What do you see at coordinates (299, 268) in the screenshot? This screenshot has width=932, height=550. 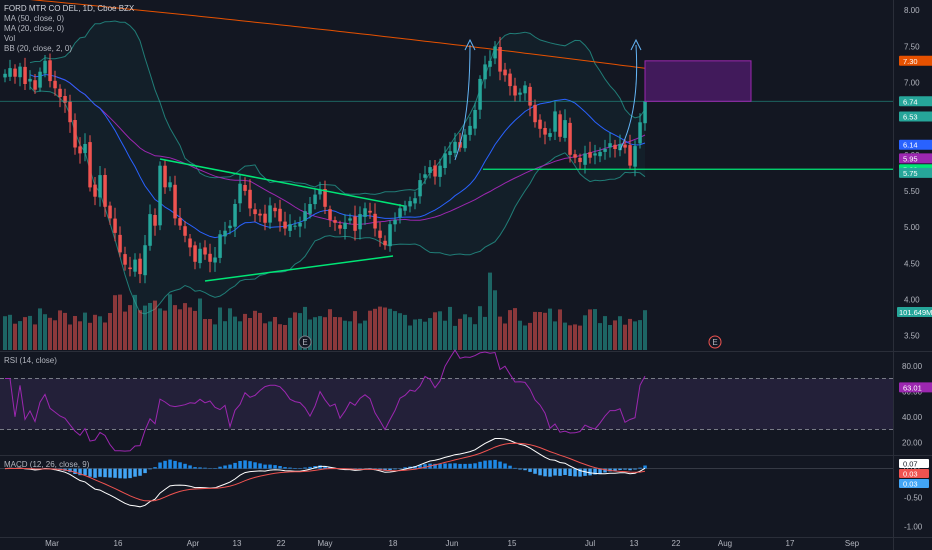 I see `lower-trendline` at bounding box center [299, 268].